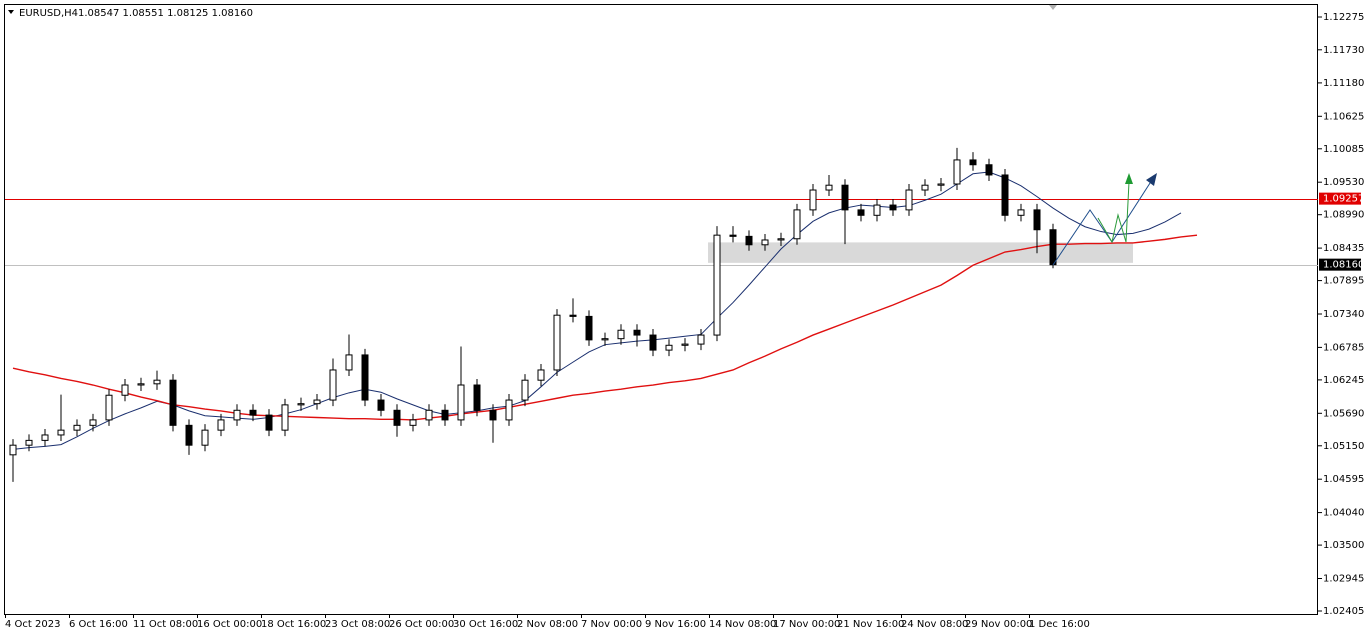 The width and height of the screenshot is (1366, 637). I want to click on y-tick-label: 1.08435, so click(1343, 248).